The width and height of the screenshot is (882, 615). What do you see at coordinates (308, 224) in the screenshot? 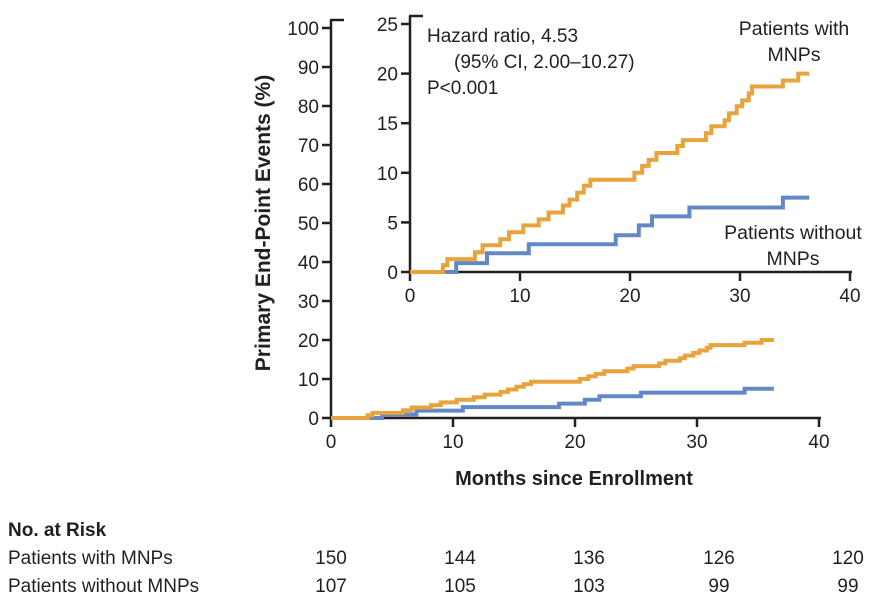
I see `main-y-tick-label: 50` at bounding box center [308, 224].